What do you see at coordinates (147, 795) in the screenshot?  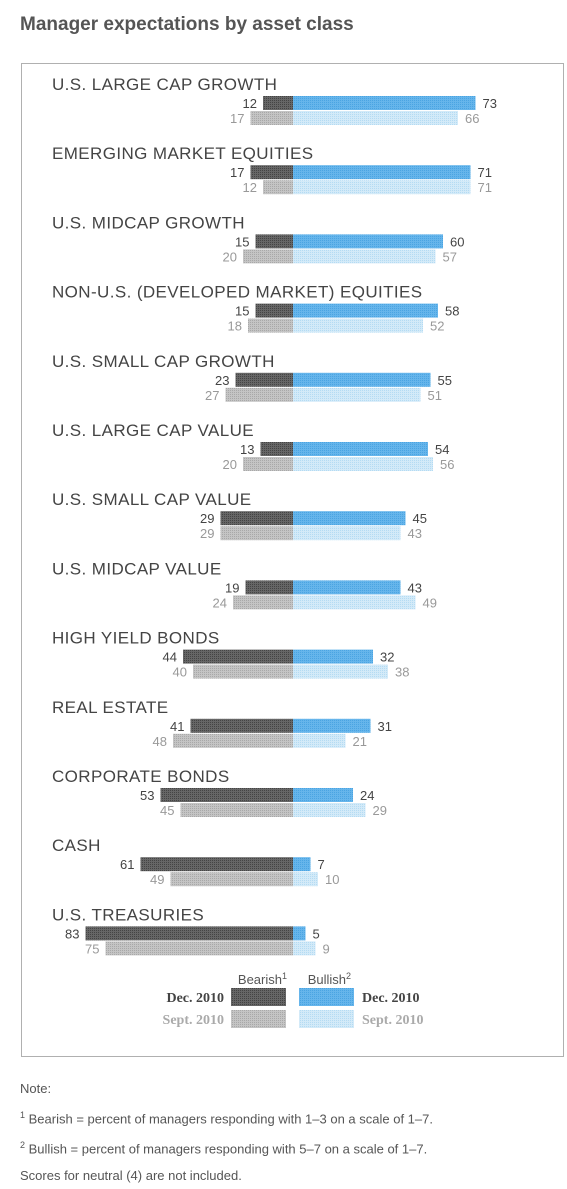 I see `data-label: 53` at bounding box center [147, 795].